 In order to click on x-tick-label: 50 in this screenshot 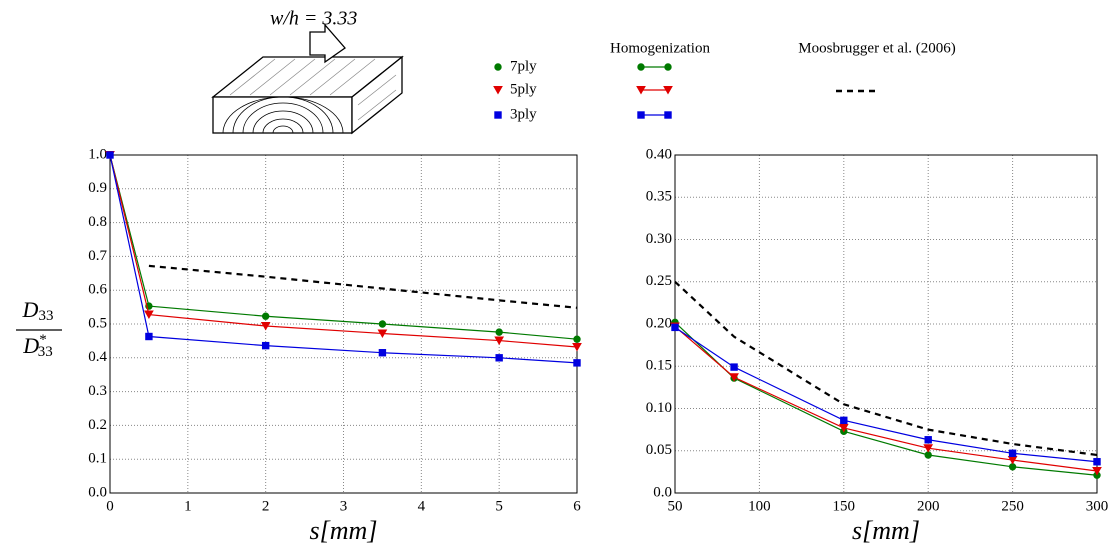, I will do `click(675, 506)`.